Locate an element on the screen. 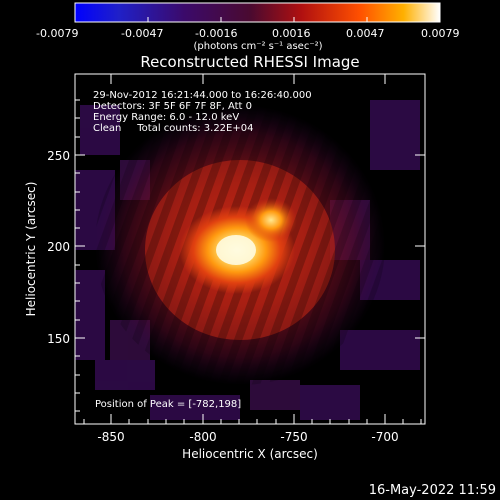  info-clean-counts: Clean Total counts: 3.22E+04 is located at coordinates (173, 128).